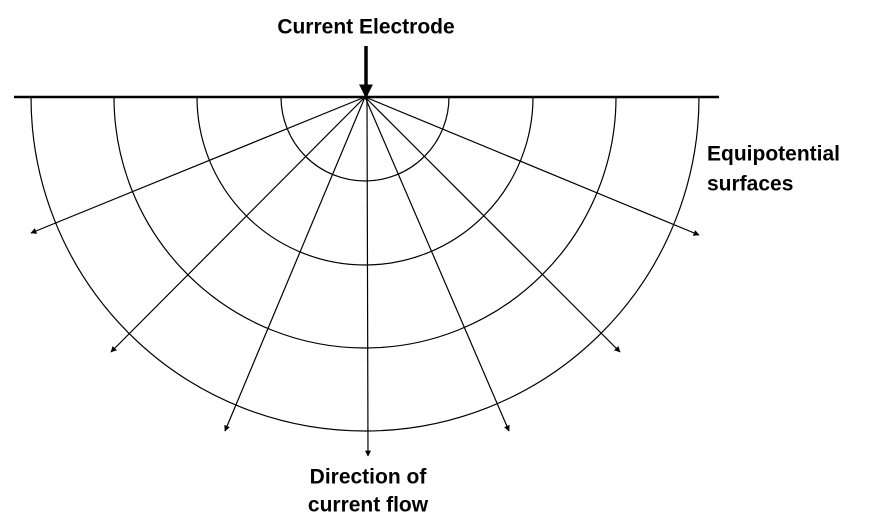  Describe the element at coordinates (773, 154) in the screenshot. I see `equipotential-label: Equipotential` at that location.